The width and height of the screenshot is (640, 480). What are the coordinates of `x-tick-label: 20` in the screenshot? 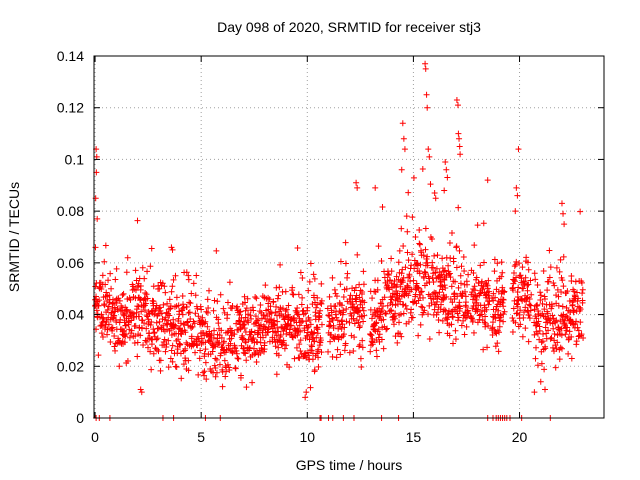 It's located at (520, 437).